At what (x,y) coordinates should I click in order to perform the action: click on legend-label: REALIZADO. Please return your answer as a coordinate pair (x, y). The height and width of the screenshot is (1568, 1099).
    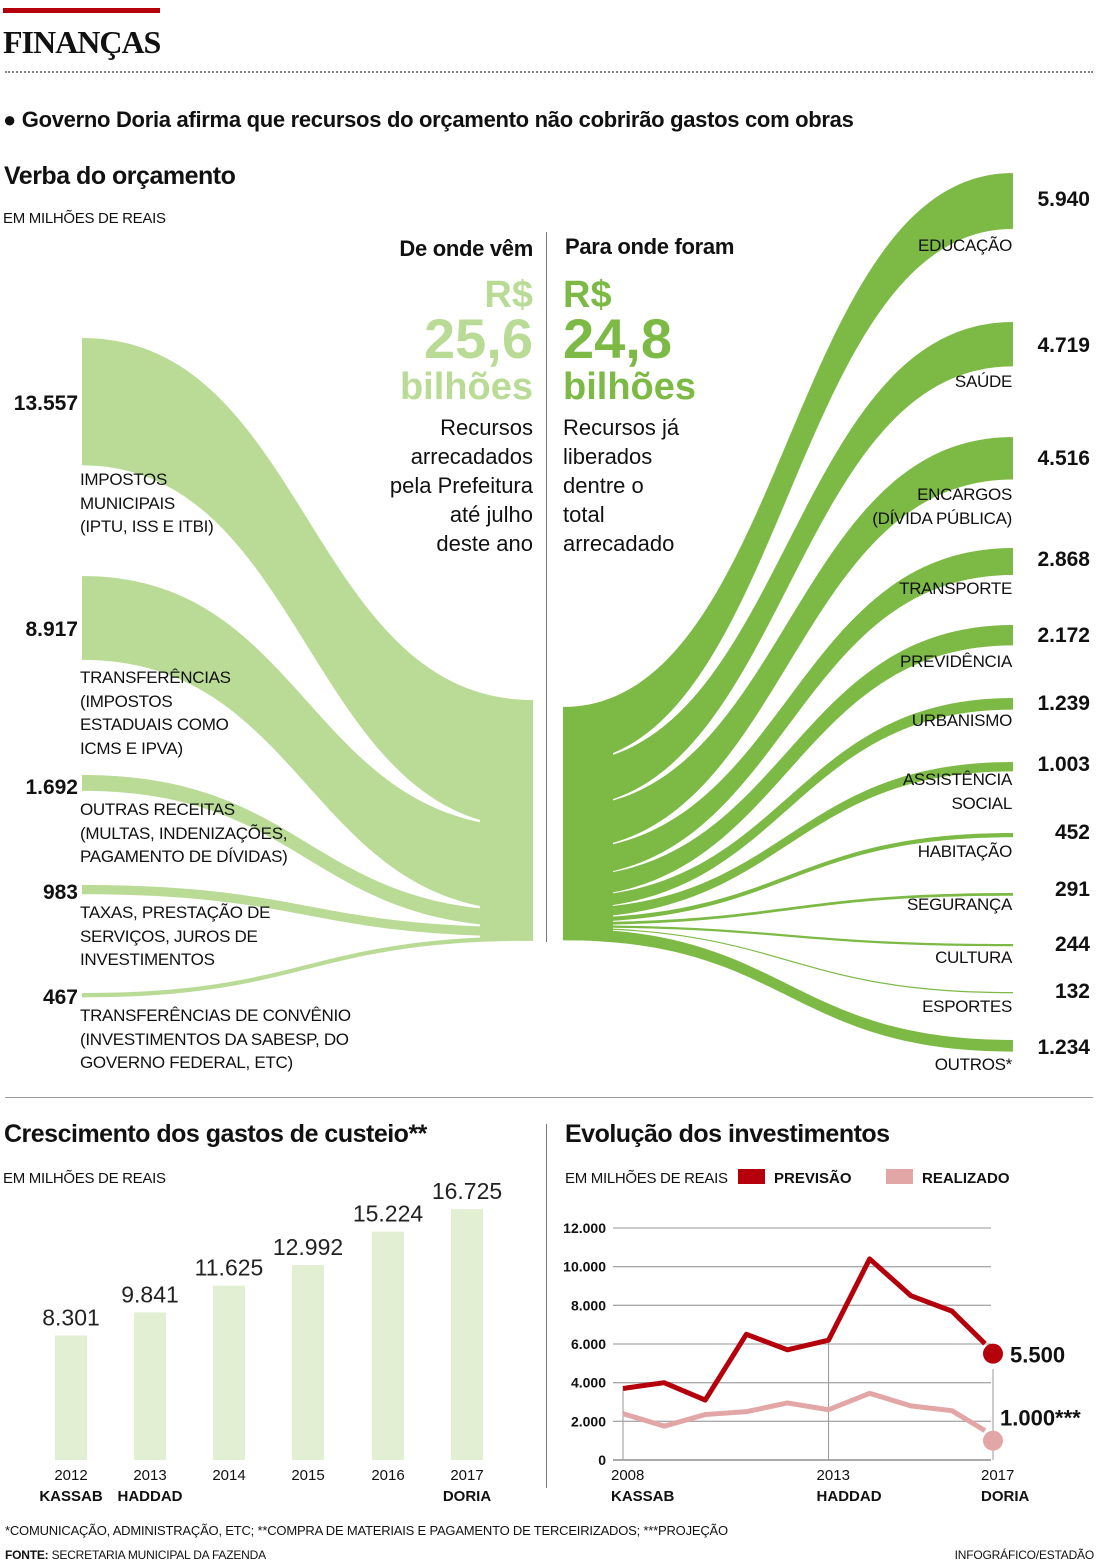
    Looking at the image, I should click on (966, 1178).